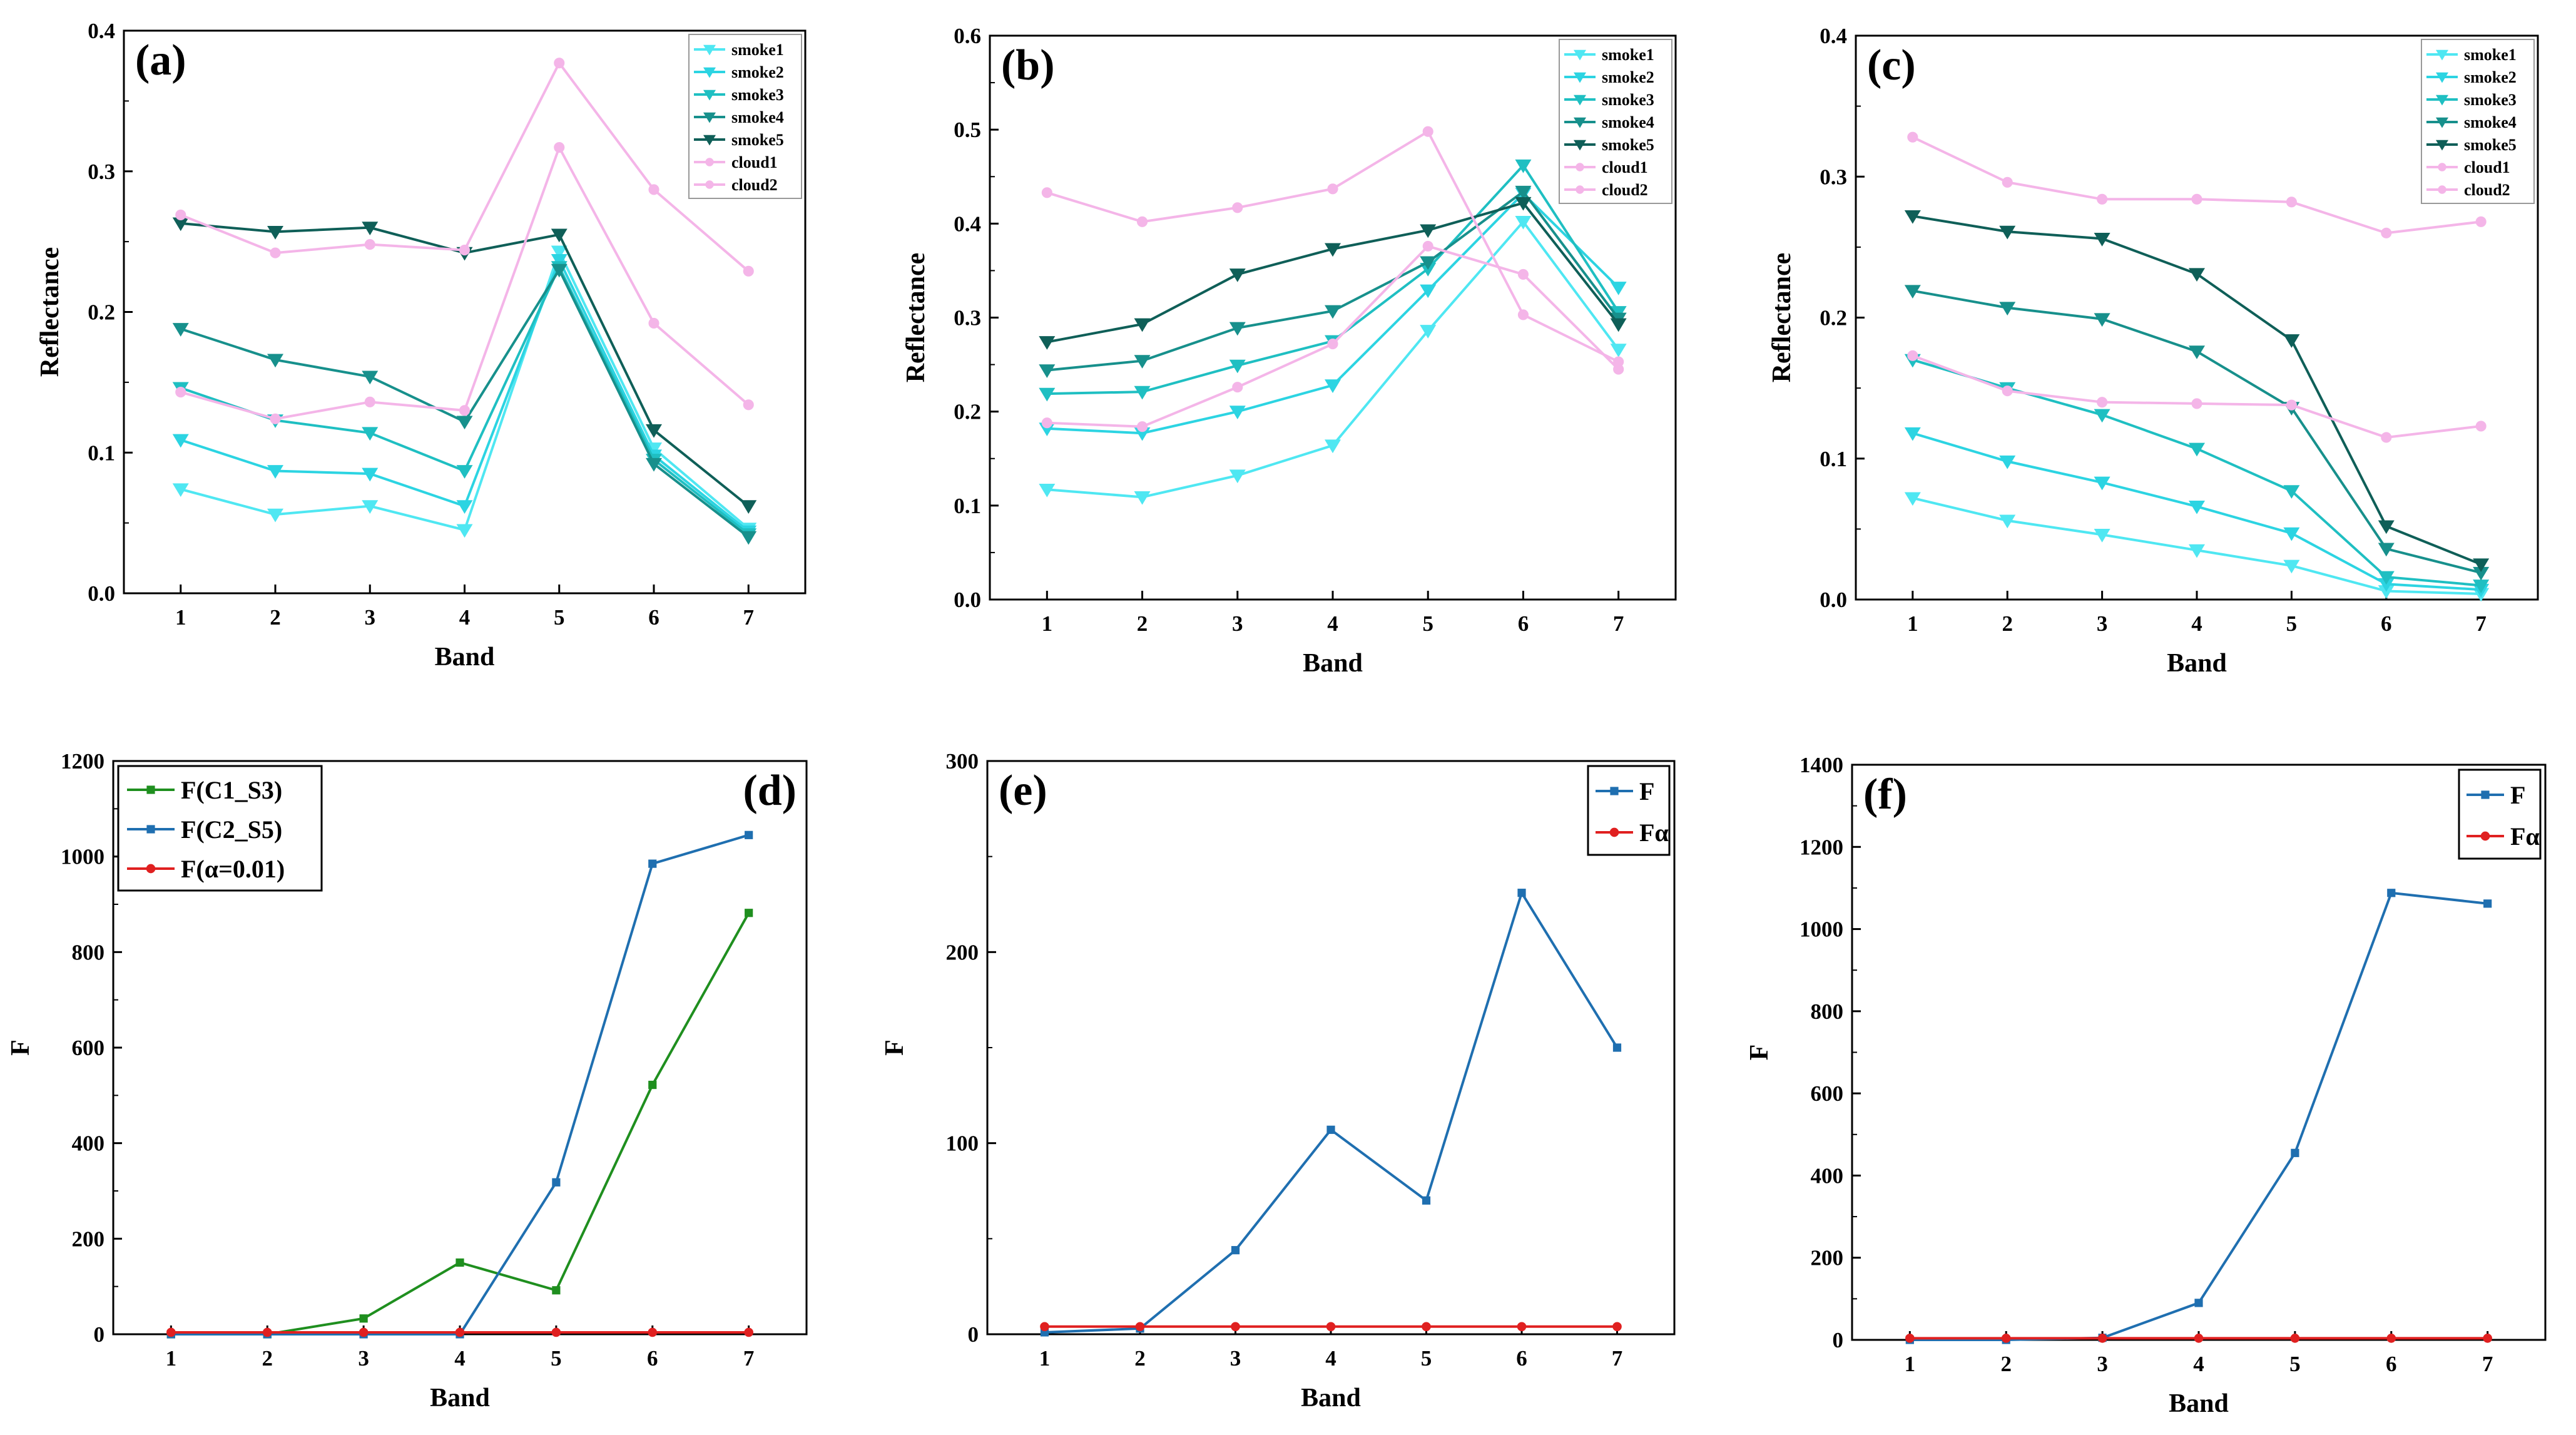 The width and height of the screenshot is (2576, 1435). What do you see at coordinates (232, 790) in the screenshot?
I see `legend-label: F(C1_S3)` at bounding box center [232, 790].